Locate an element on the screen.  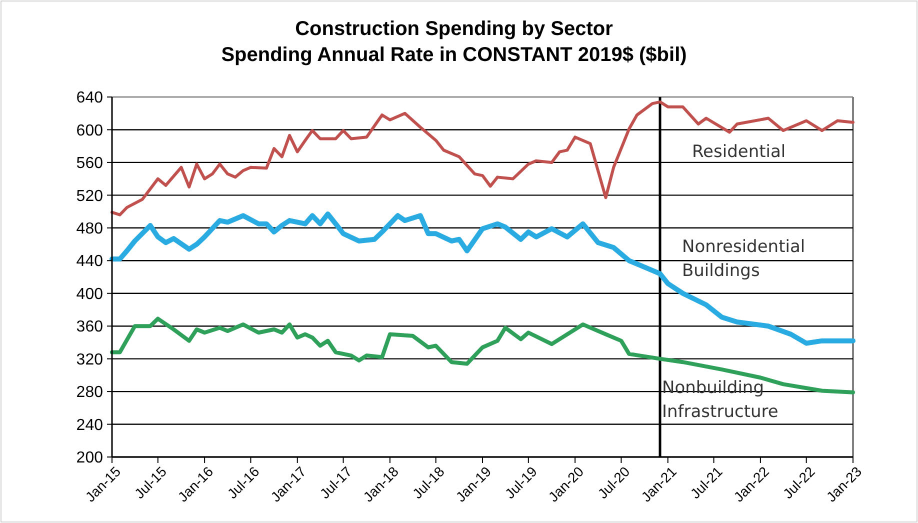
y-tick-label: 600 is located at coordinates (90, 131).